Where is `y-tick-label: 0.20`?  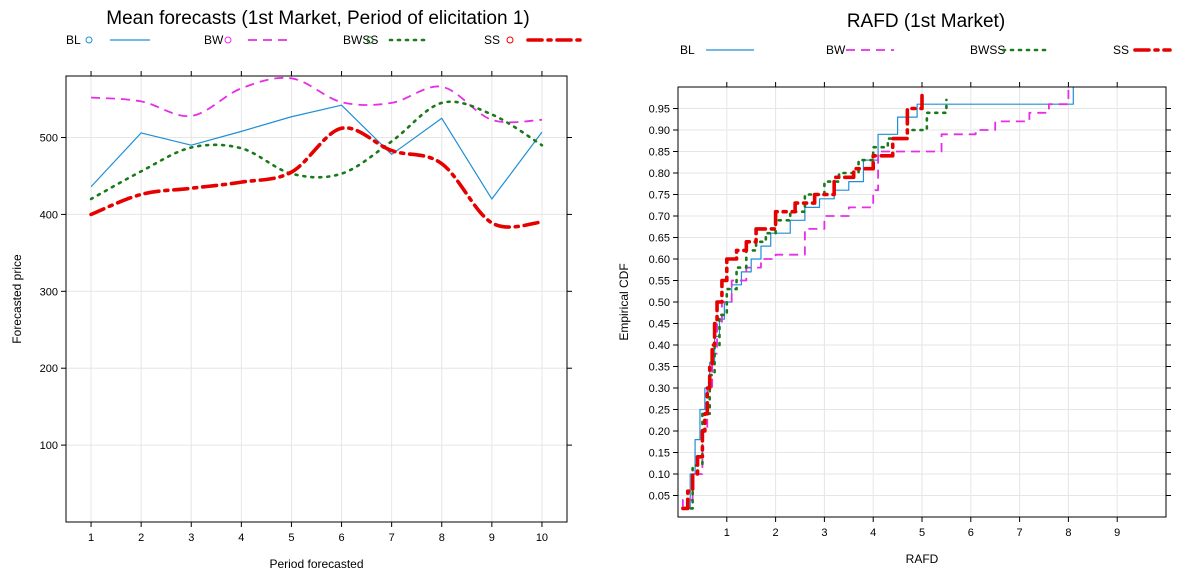 y-tick-label: 0.20 is located at coordinates (659, 432).